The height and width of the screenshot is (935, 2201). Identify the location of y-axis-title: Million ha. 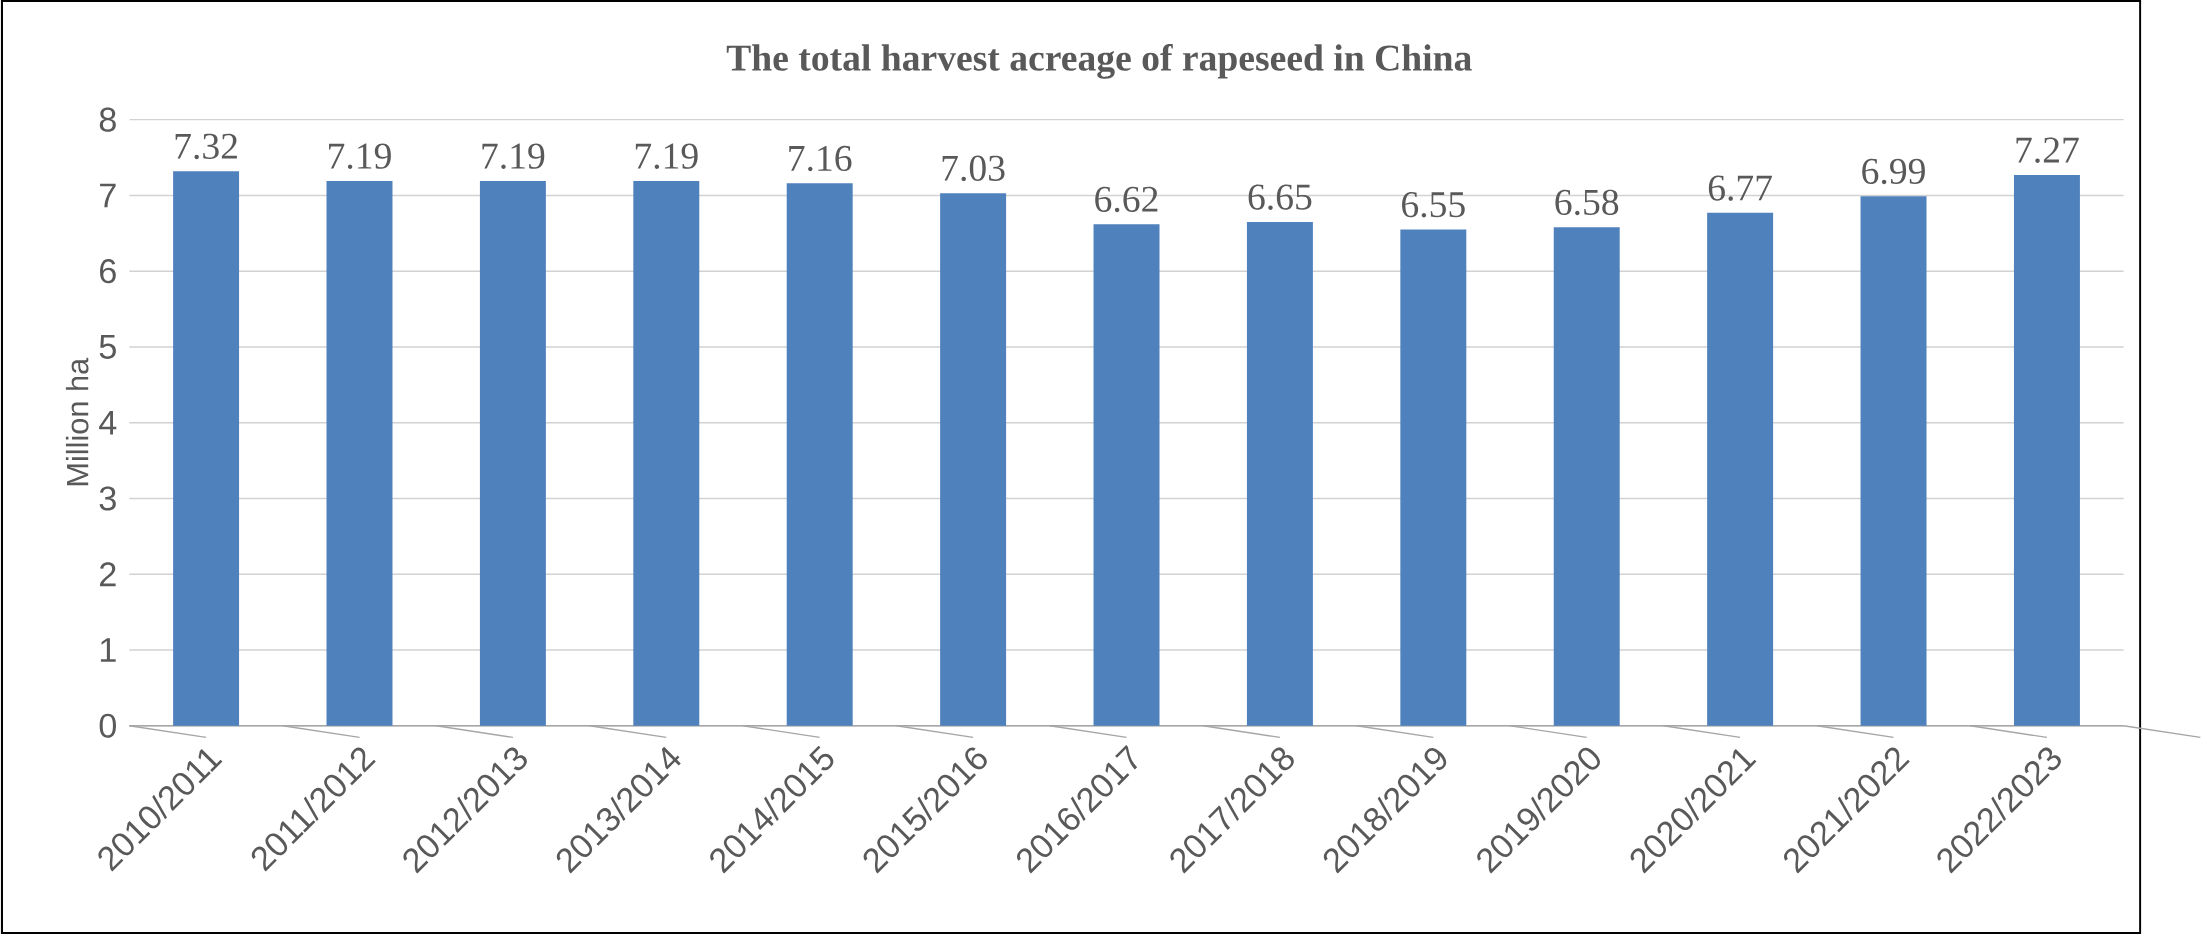
(77, 421).